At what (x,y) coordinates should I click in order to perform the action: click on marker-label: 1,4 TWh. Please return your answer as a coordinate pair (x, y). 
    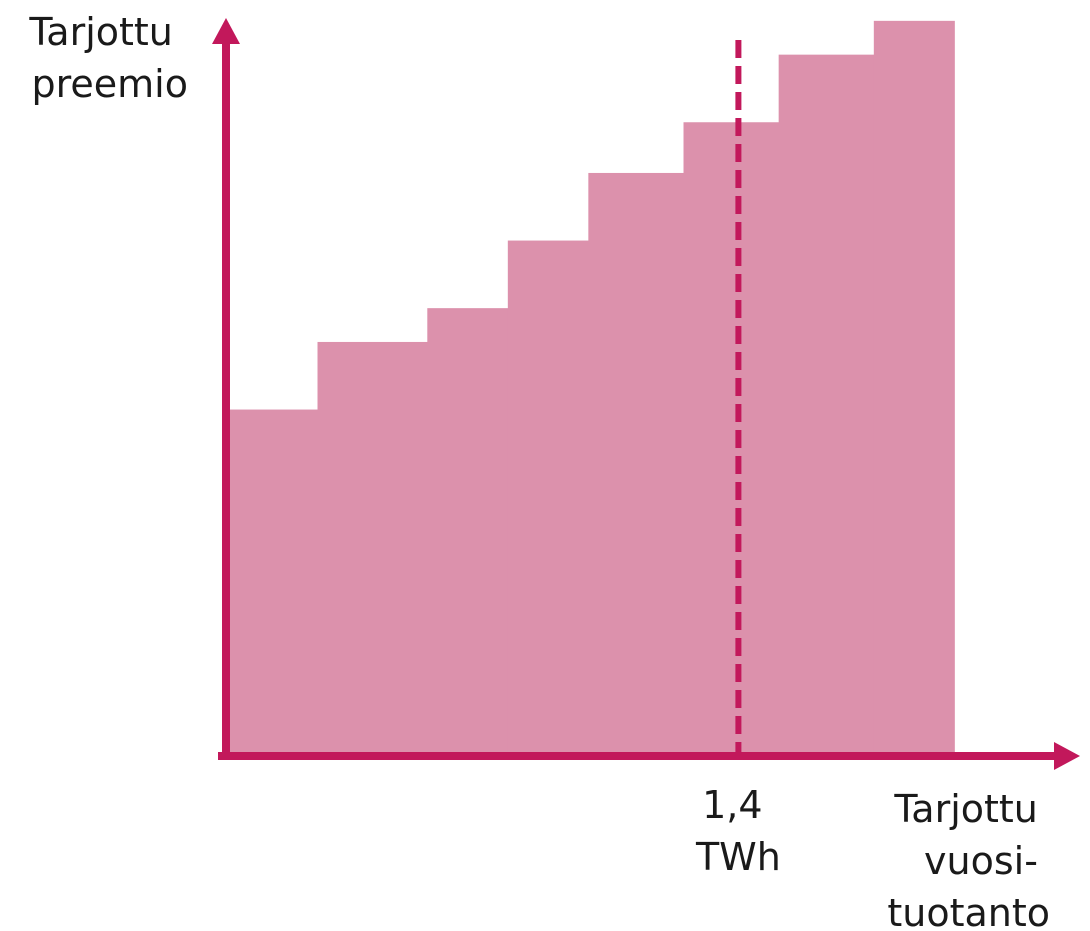
    Looking at the image, I should click on (738, 831).